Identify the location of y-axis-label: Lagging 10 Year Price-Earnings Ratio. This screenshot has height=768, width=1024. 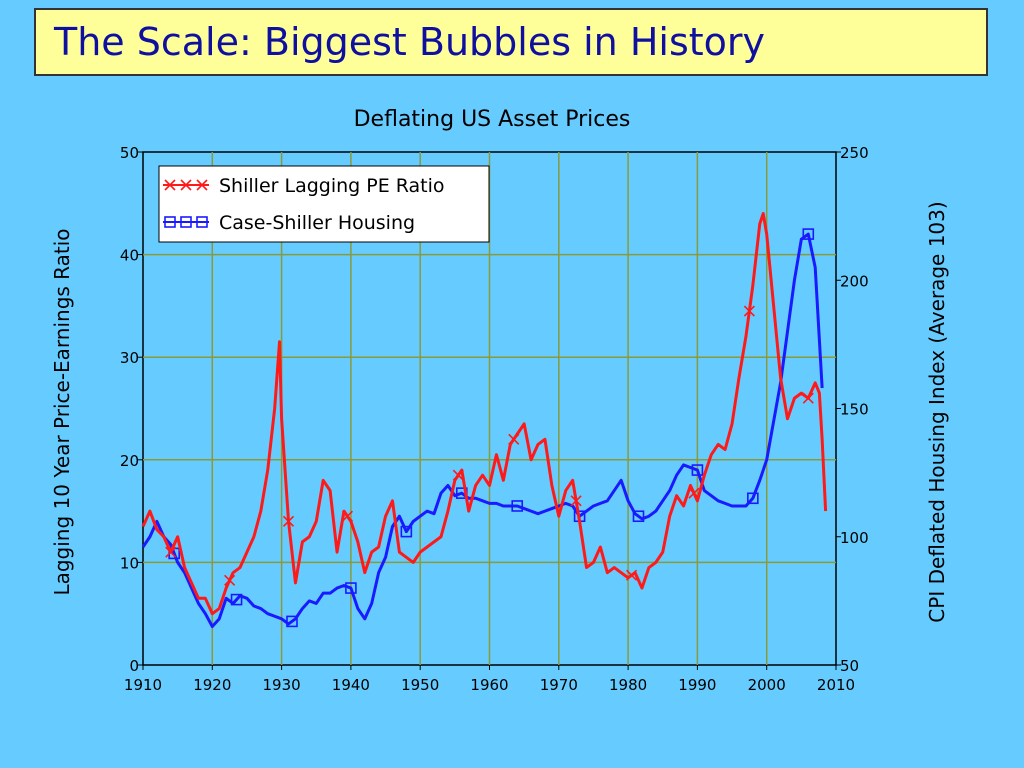
(62, 411).